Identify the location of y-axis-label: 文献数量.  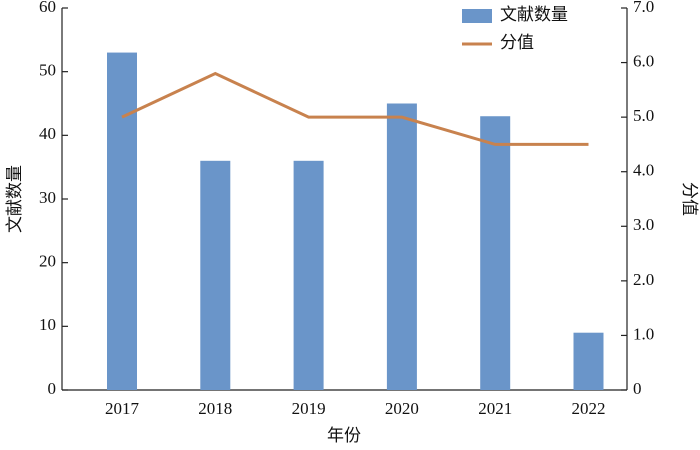
(14, 199).